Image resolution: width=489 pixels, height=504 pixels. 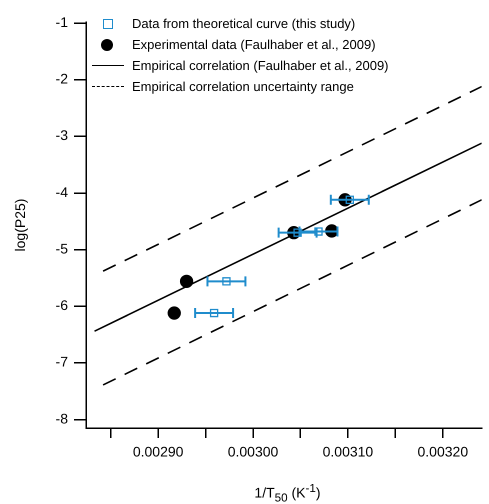 I want to click on x-tick-label: 0.00310, so click(x=348, y=451).